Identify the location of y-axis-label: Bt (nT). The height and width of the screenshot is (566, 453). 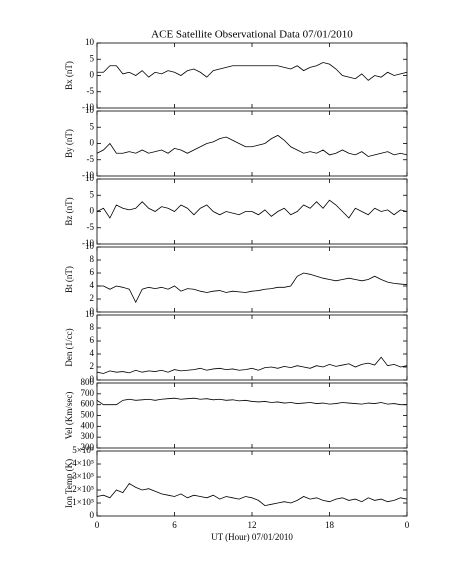
(69, 279).